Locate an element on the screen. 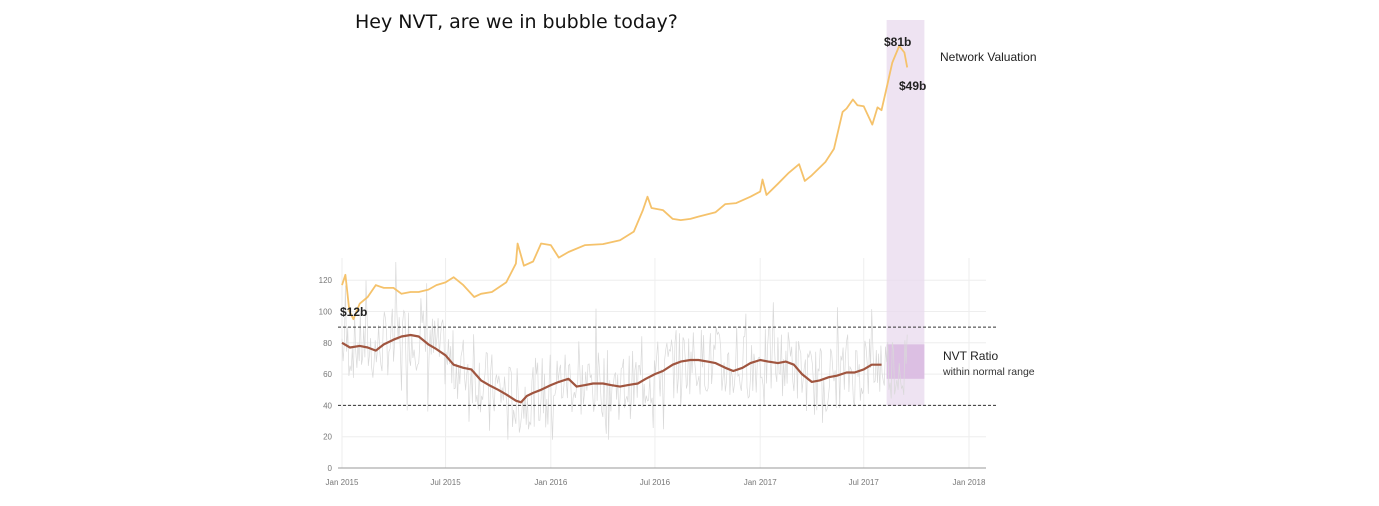 The image size is (1379, 506). x-tick-label: Jan 2017 is located at coordinates (760, 482).